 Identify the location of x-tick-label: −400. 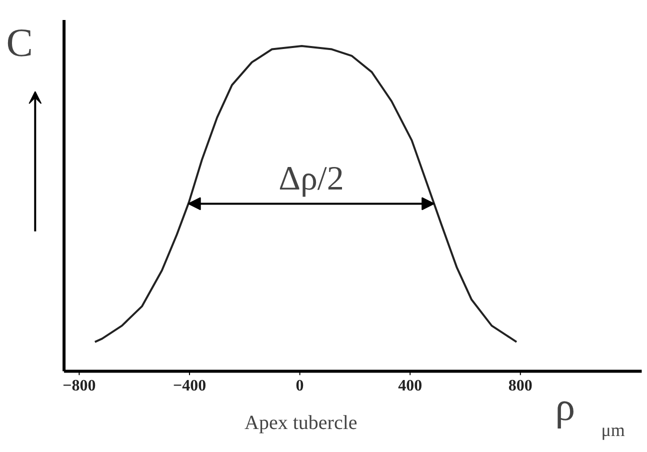
(189, 385).